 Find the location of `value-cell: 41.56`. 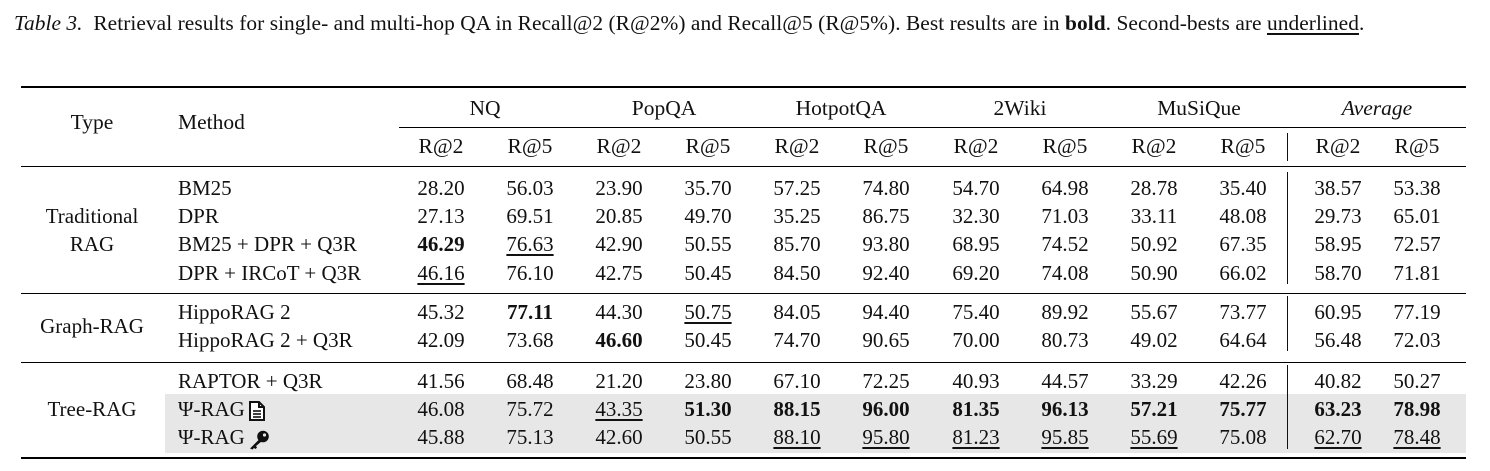

value-cell: 41.56 is located at coordinates (441, 381).